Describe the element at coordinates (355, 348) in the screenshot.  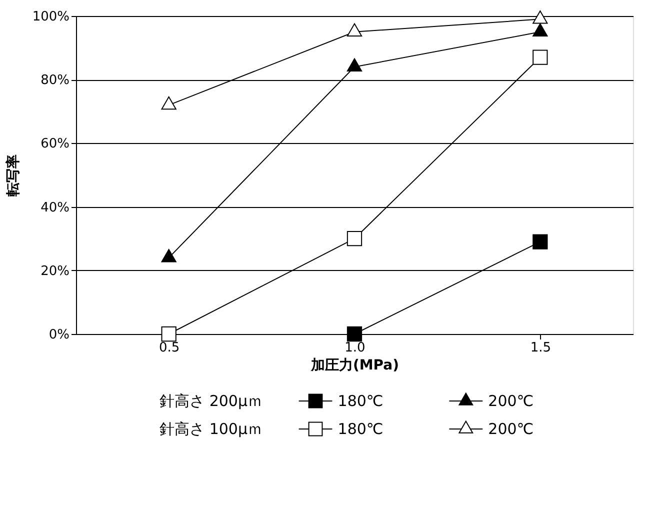
I see `x-tick-label: 1.0` at that location.